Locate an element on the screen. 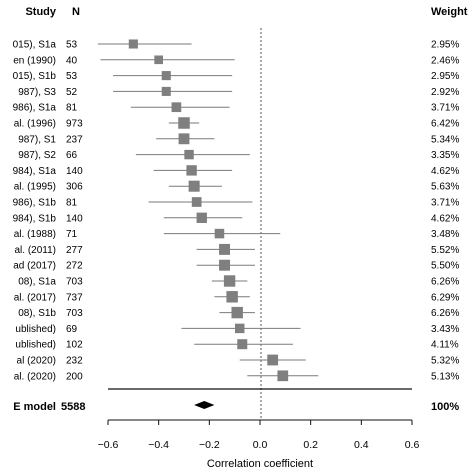 The height and width of the screenshot is (474, 474). study-row: al. (1988) 71 3.48% is located at coordinates (236, 234).